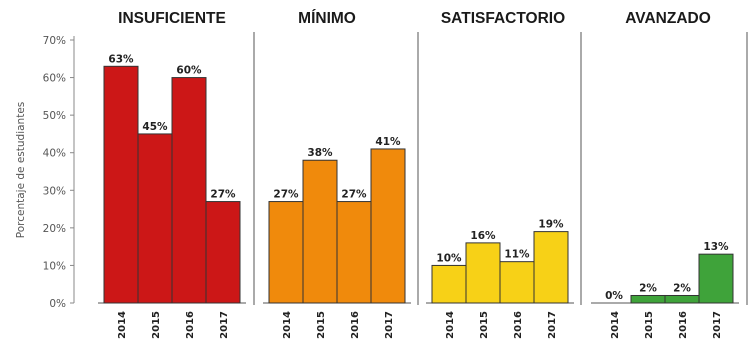 Image resolution: width=754 pixels, height=340 pixels. I want to click on data-label: 11%, so click(517, 255).